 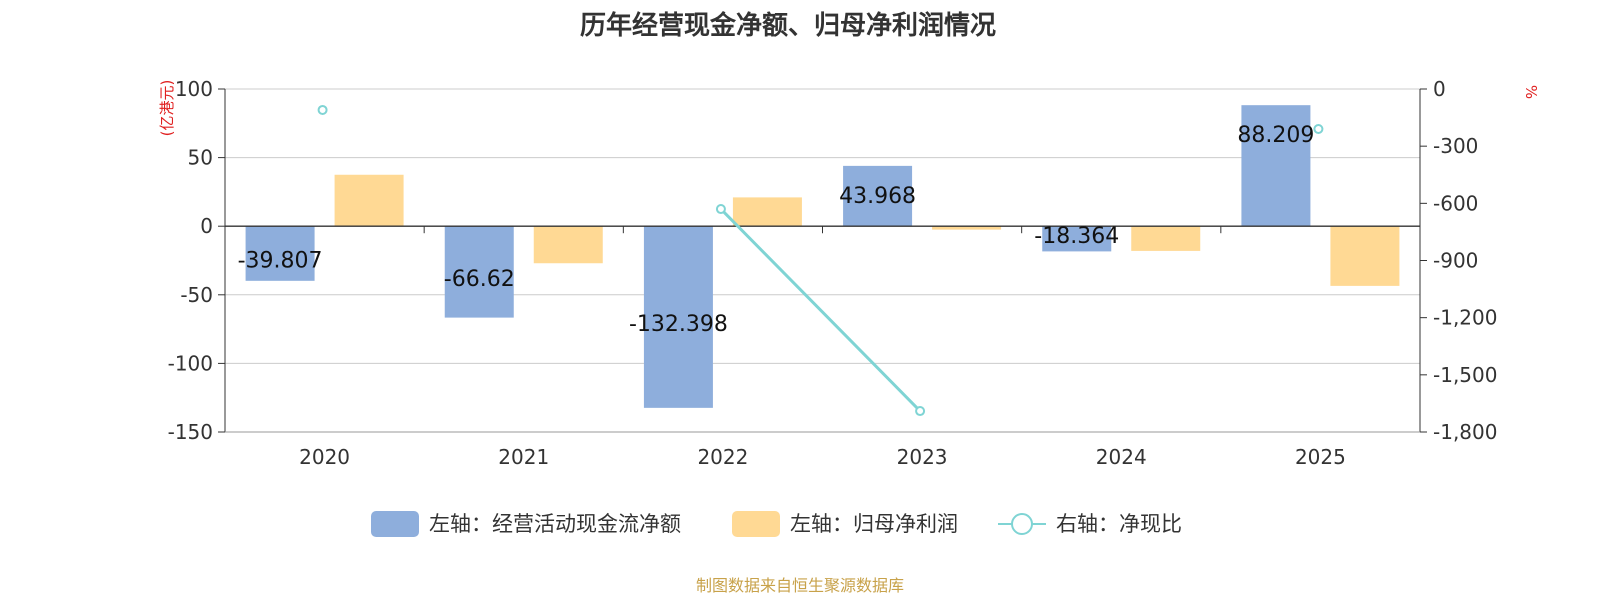 What do you see at coordinates (395, 524) in the screenshot?
I see `legend-swatch-cashflow` at bounding box center [395, 524].